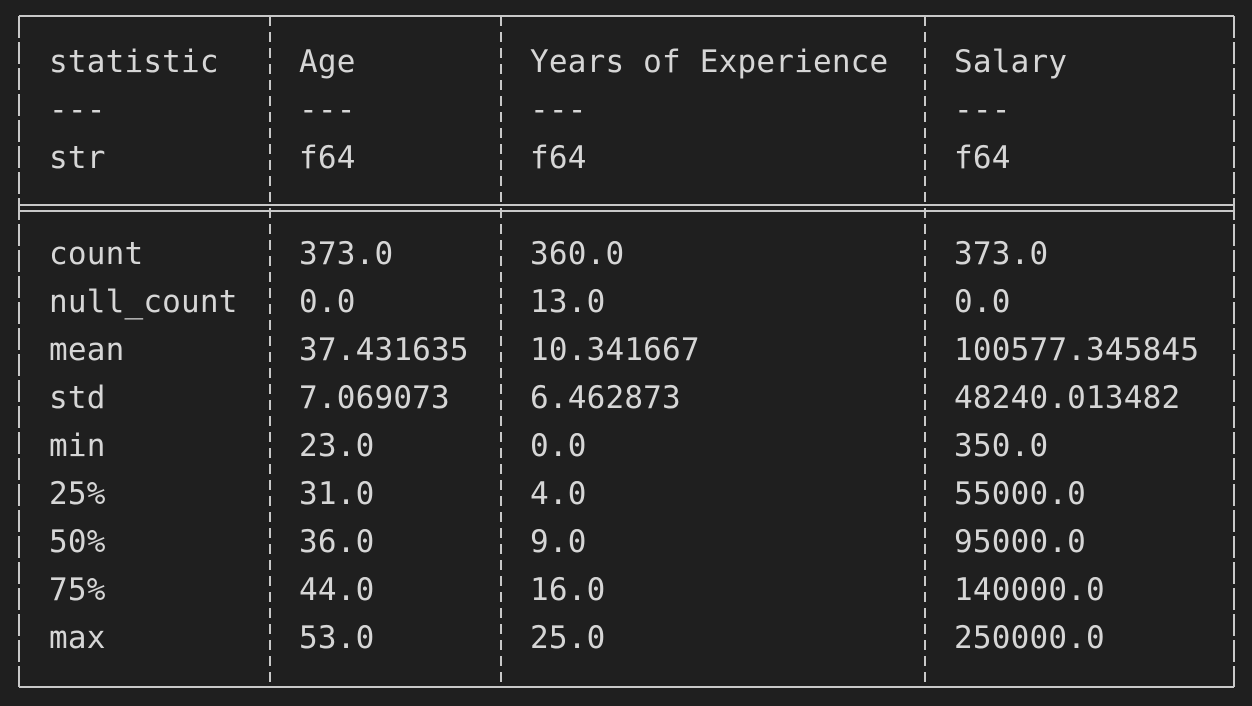 The width and height of the screenshot is (1252, 706). What do you see at coordinates (77, 542) in the screenshot?
I see `table-cell: 50%` at bounding box center [77, 542].